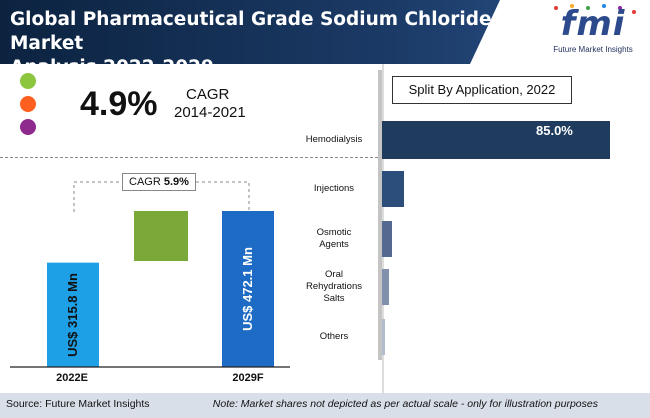  What do you see at coordinates (387, 239) in the screenshot?
I see `bar-osmotic-agents` at bounding box center [387, 239].